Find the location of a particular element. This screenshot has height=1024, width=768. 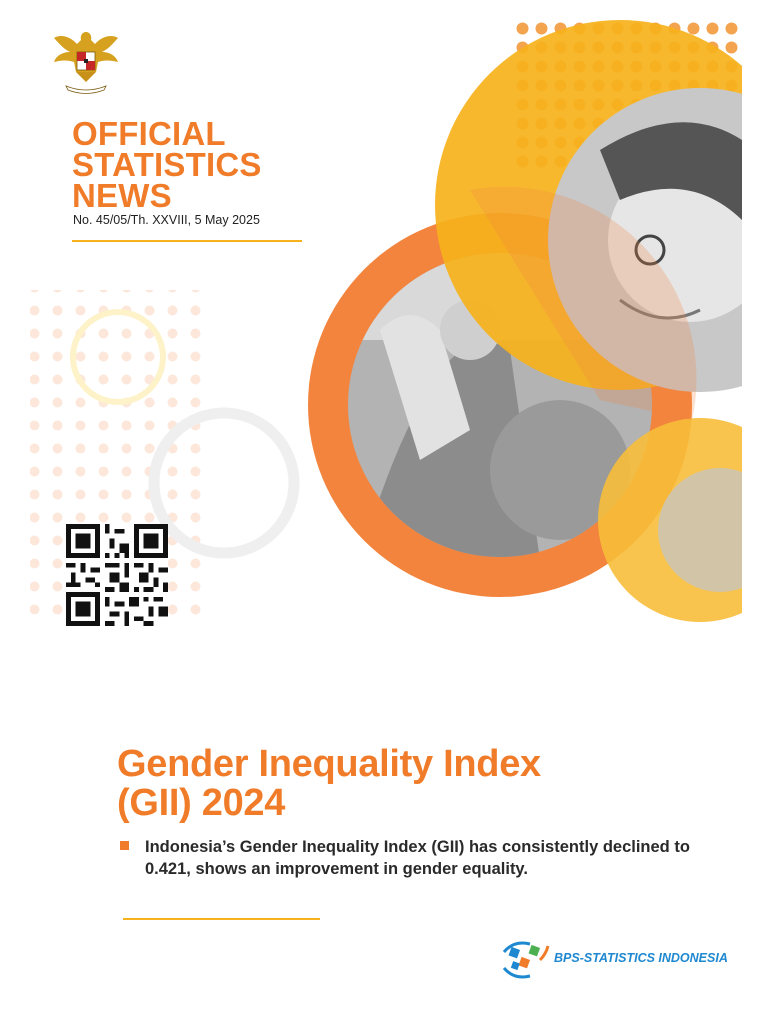

title-line-official: OFFICIAL is located at coordinates (149, 133).